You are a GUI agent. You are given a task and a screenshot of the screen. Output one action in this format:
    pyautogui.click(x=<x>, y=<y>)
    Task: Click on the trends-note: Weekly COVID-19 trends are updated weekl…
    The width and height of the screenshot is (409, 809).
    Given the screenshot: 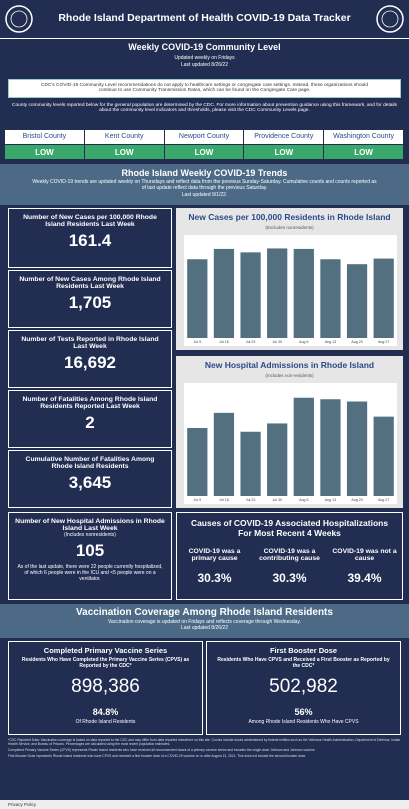 What is the action you would take?
    pyautogui.click(x=204, y=185)
    